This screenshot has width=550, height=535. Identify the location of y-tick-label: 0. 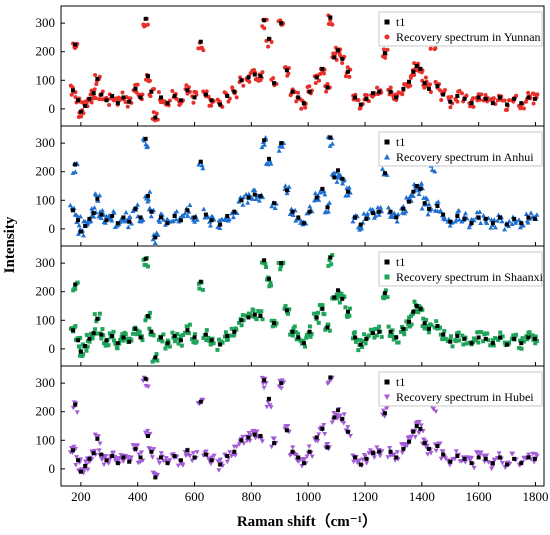
(52, 348).